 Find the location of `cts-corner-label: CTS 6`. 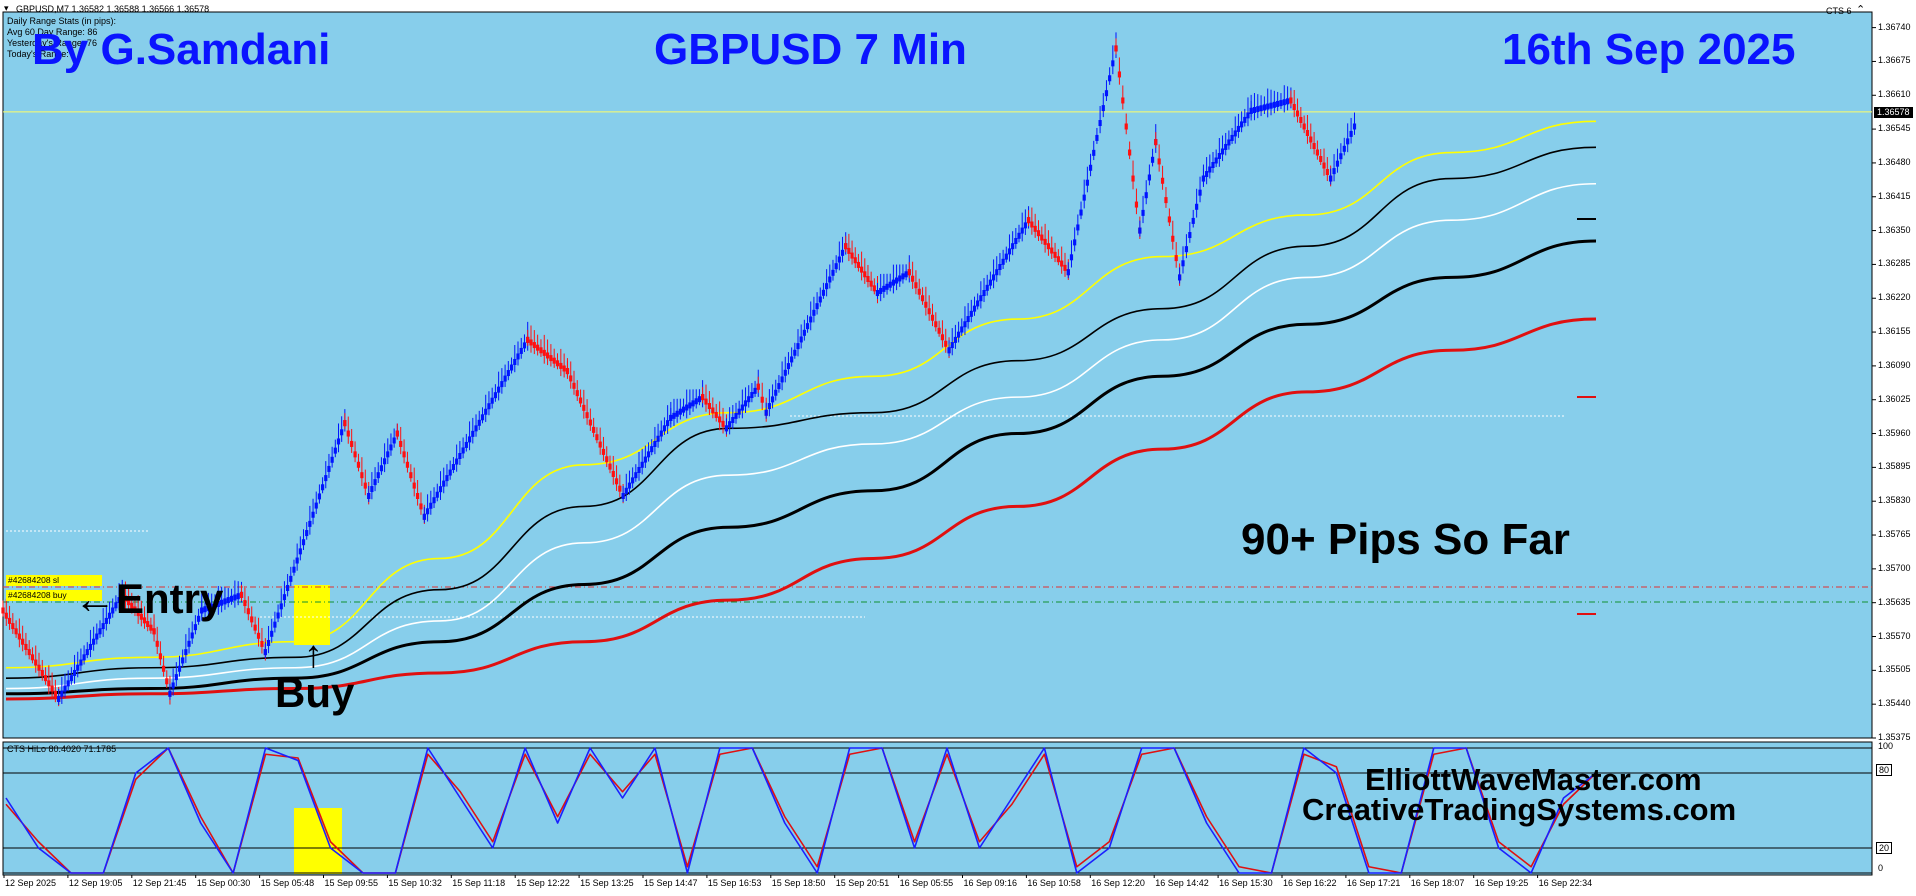

cts-corner-label: CTS 6 is located at coordinates (1839, 11).